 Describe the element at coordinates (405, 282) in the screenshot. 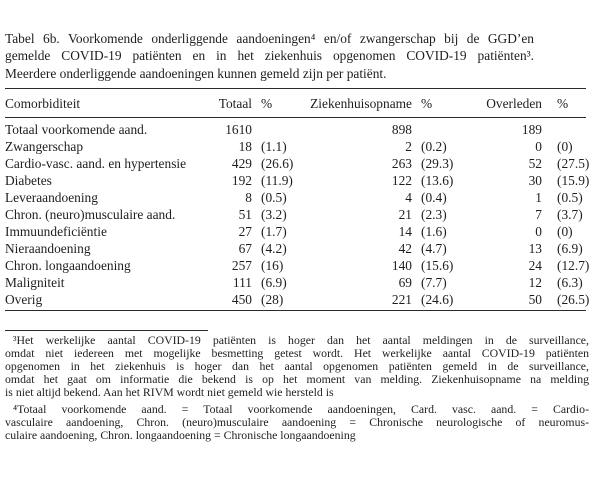

I see `ziekenhuisopname-value: 69` at that location.